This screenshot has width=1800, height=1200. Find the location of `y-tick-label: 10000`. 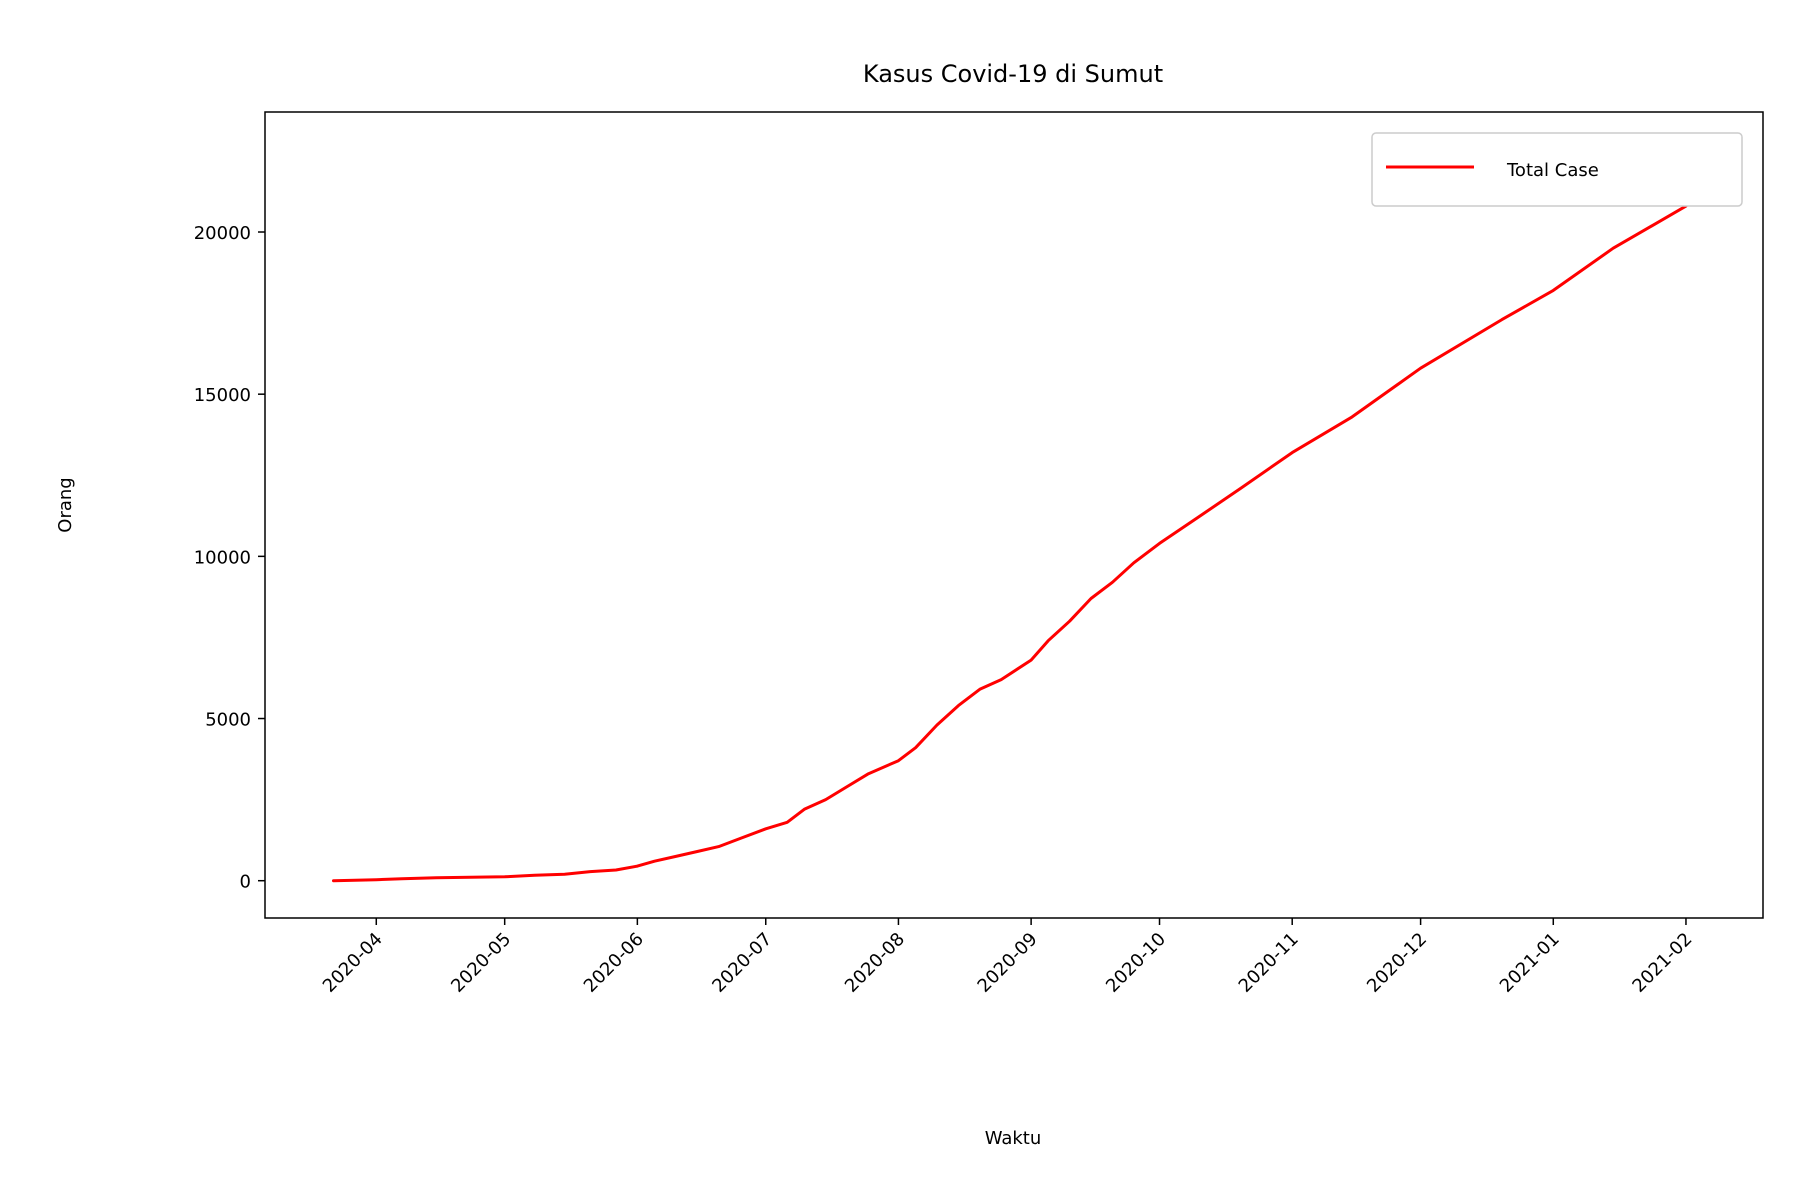

y-tick-label: 10000 is located at coordinates (222, 557).